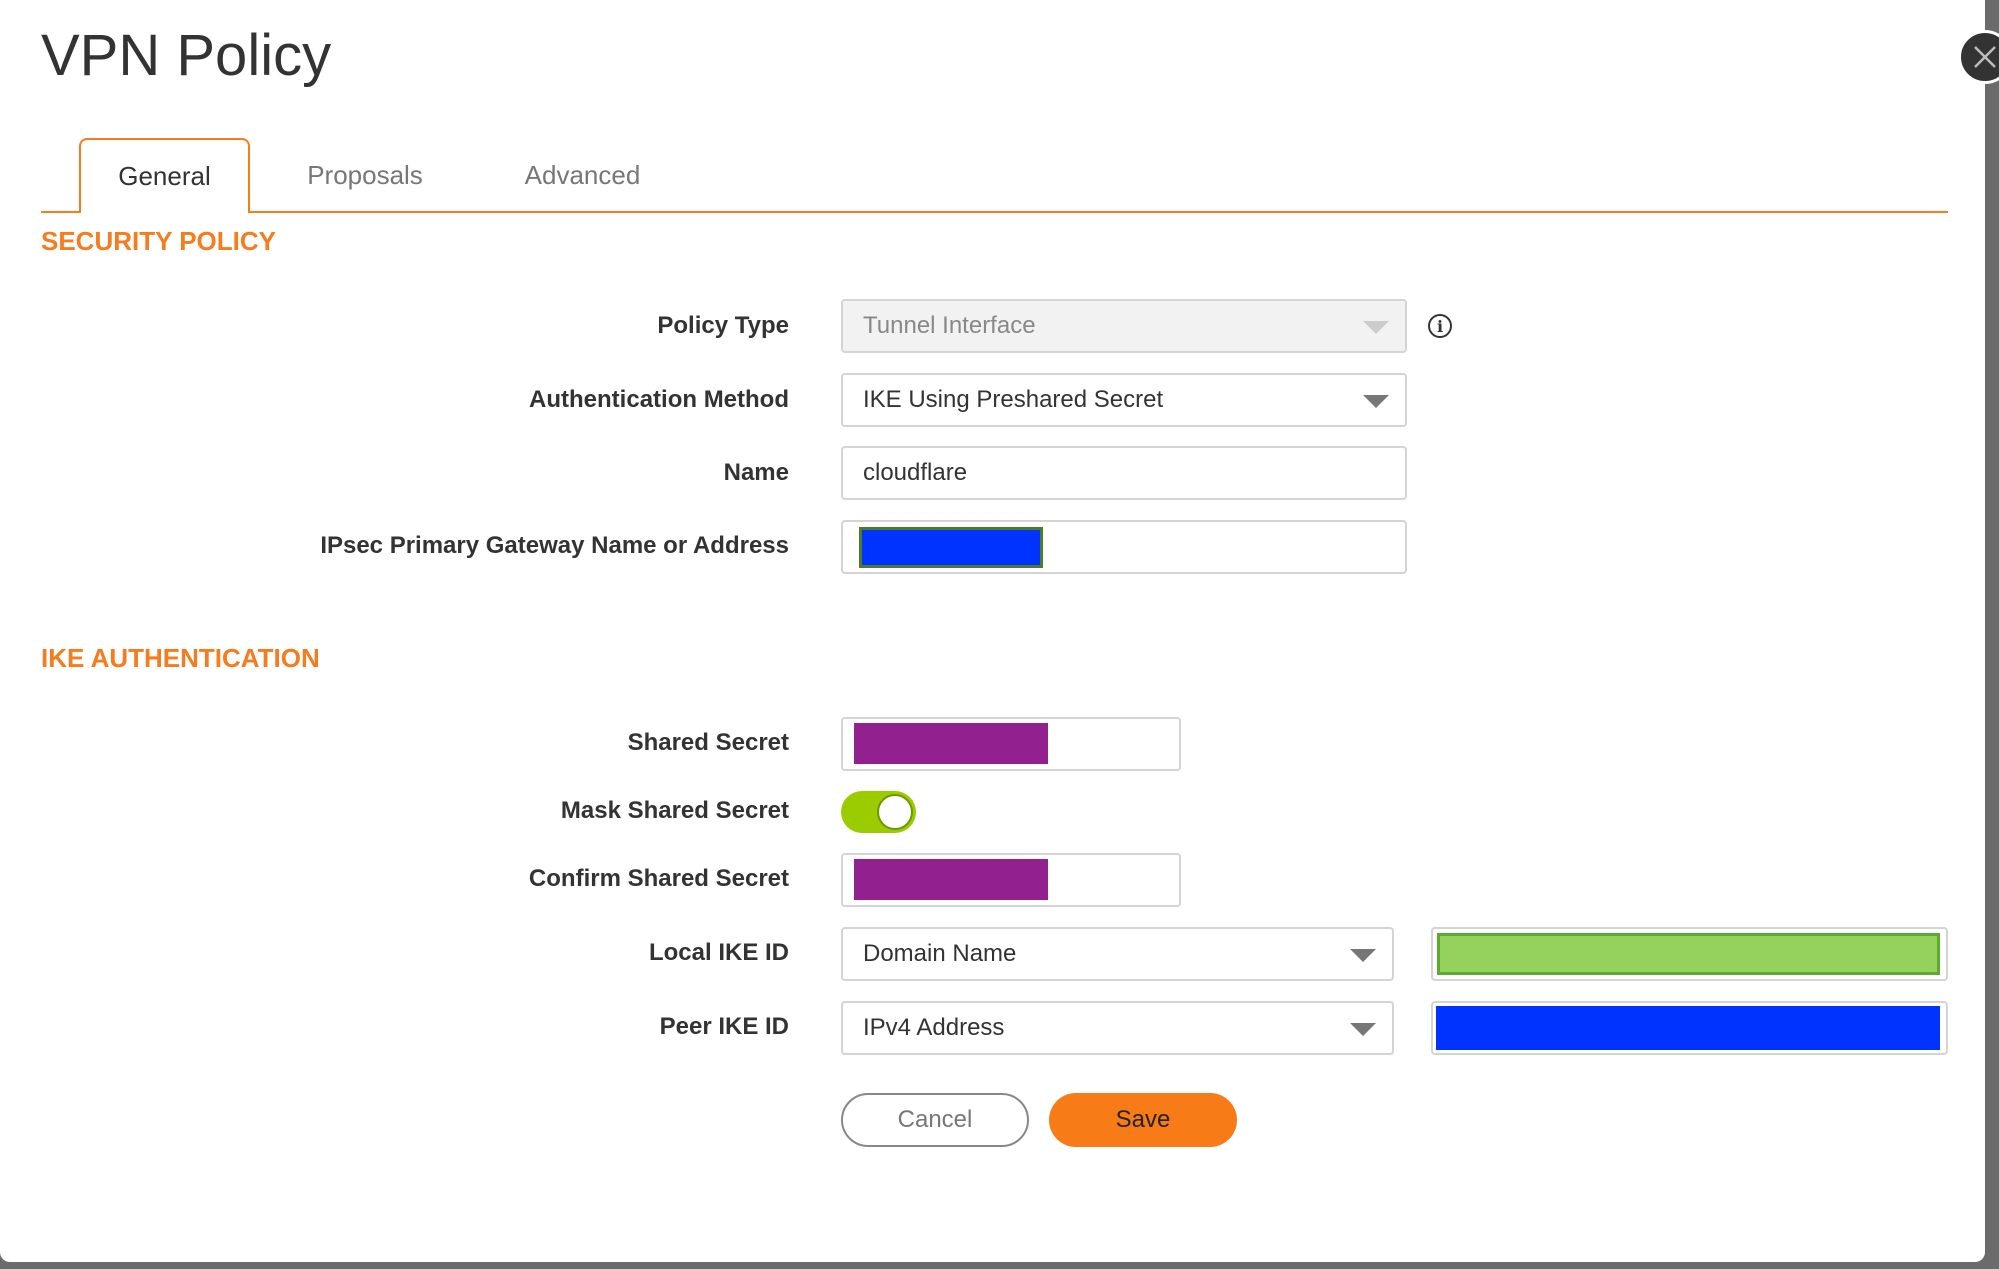 The image size is (1999, 1269). Describe the element at coordinates (718, 952) in the screenshot. I see `local-ike-id-label: Local IKE ID` at that location.